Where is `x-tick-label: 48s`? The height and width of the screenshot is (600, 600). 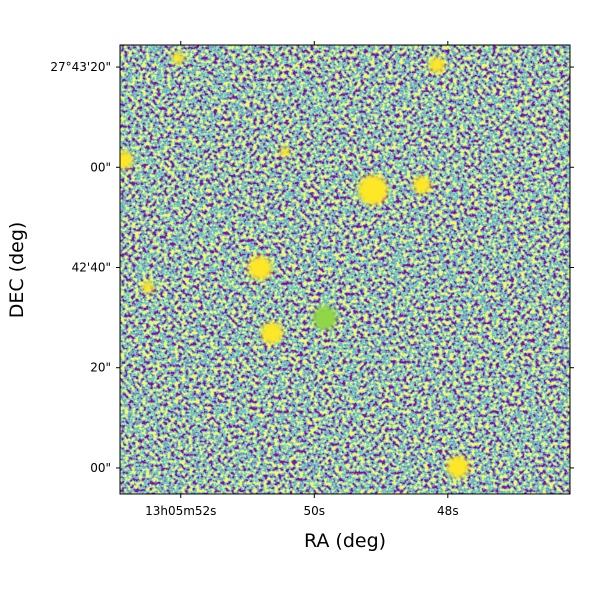 x-tick-label: 48s is located at coordinates (448, 511).